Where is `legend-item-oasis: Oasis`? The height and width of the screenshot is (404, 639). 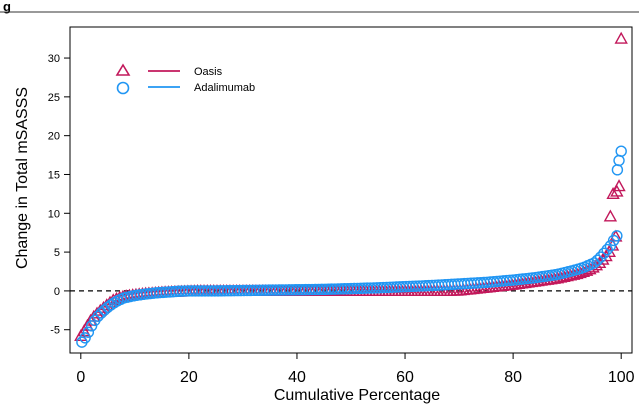
legend-item-oasis: Oasis is located at coordinates (169, 70).